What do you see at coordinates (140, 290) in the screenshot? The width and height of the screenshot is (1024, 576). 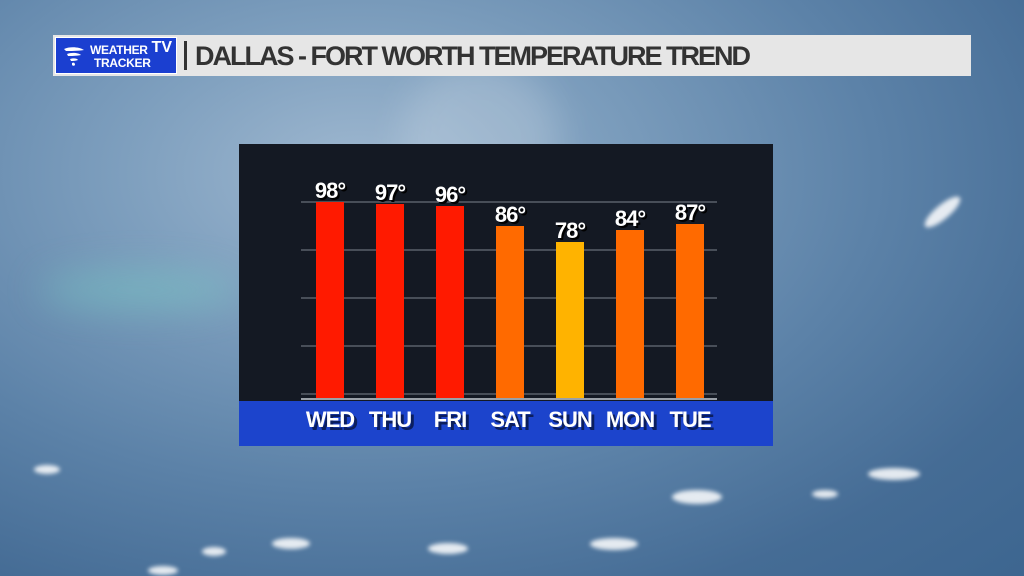 I see `lens-flare` at bounding box center [140, 290].